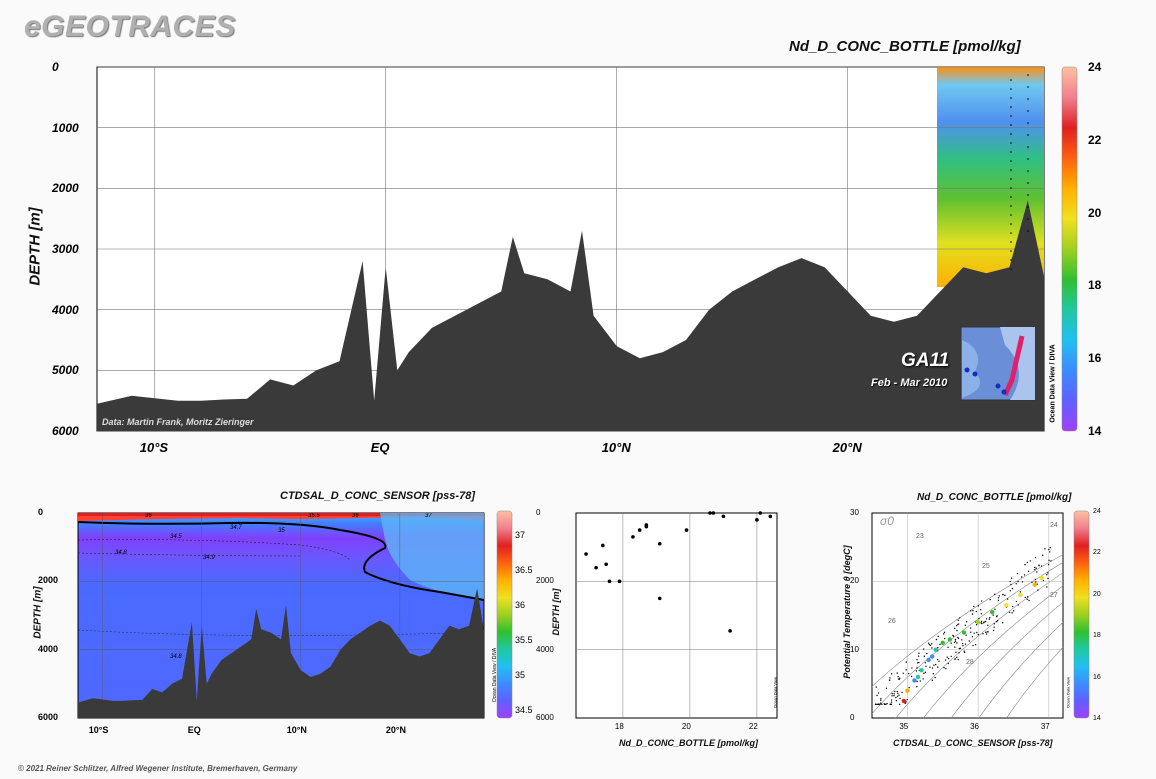 The height and width of the screenshot is (779, 1156). What do you see at coordinates (887, 521) in the screenshot?
I see `sigma-label: σ0` at bounding box center [887, 521].